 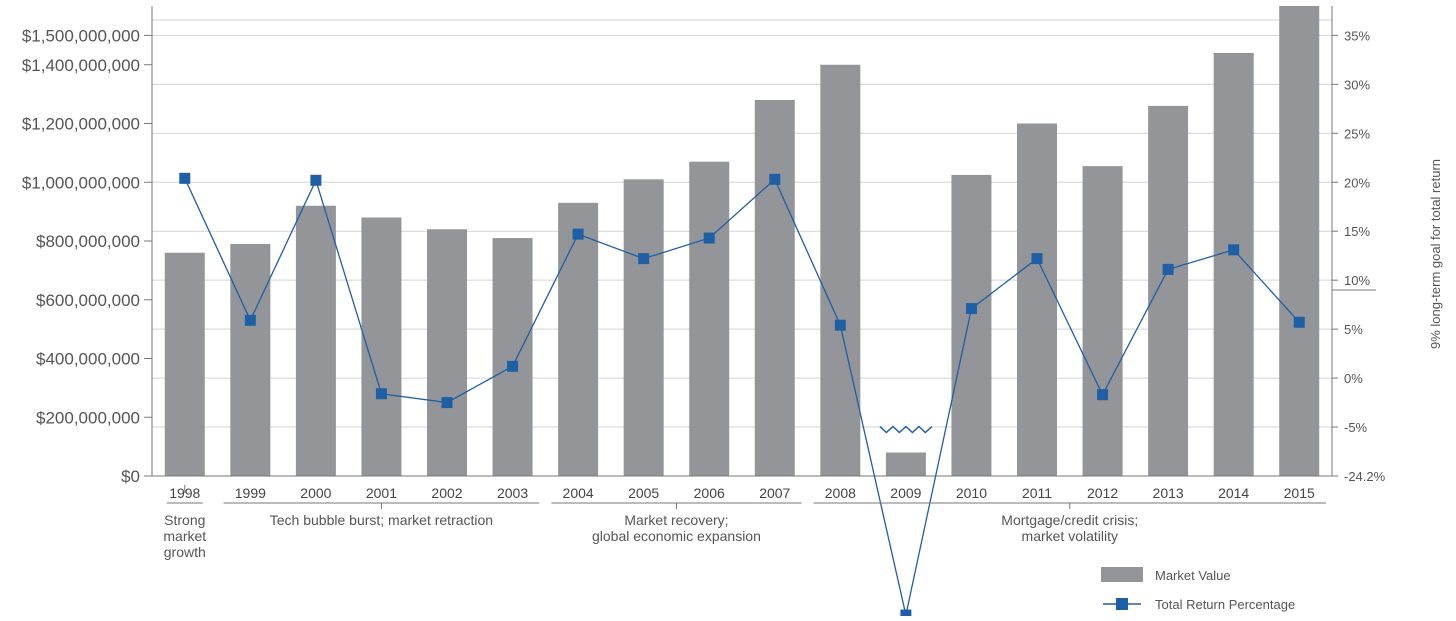 I want to click on period-label: Market recovery;, so click(x=676, y=520).